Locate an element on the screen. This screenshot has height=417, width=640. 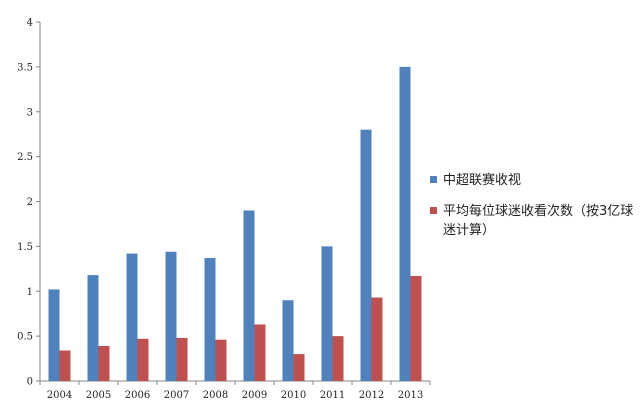
y-tick-label: 0 is located at coordinates (30, 382).